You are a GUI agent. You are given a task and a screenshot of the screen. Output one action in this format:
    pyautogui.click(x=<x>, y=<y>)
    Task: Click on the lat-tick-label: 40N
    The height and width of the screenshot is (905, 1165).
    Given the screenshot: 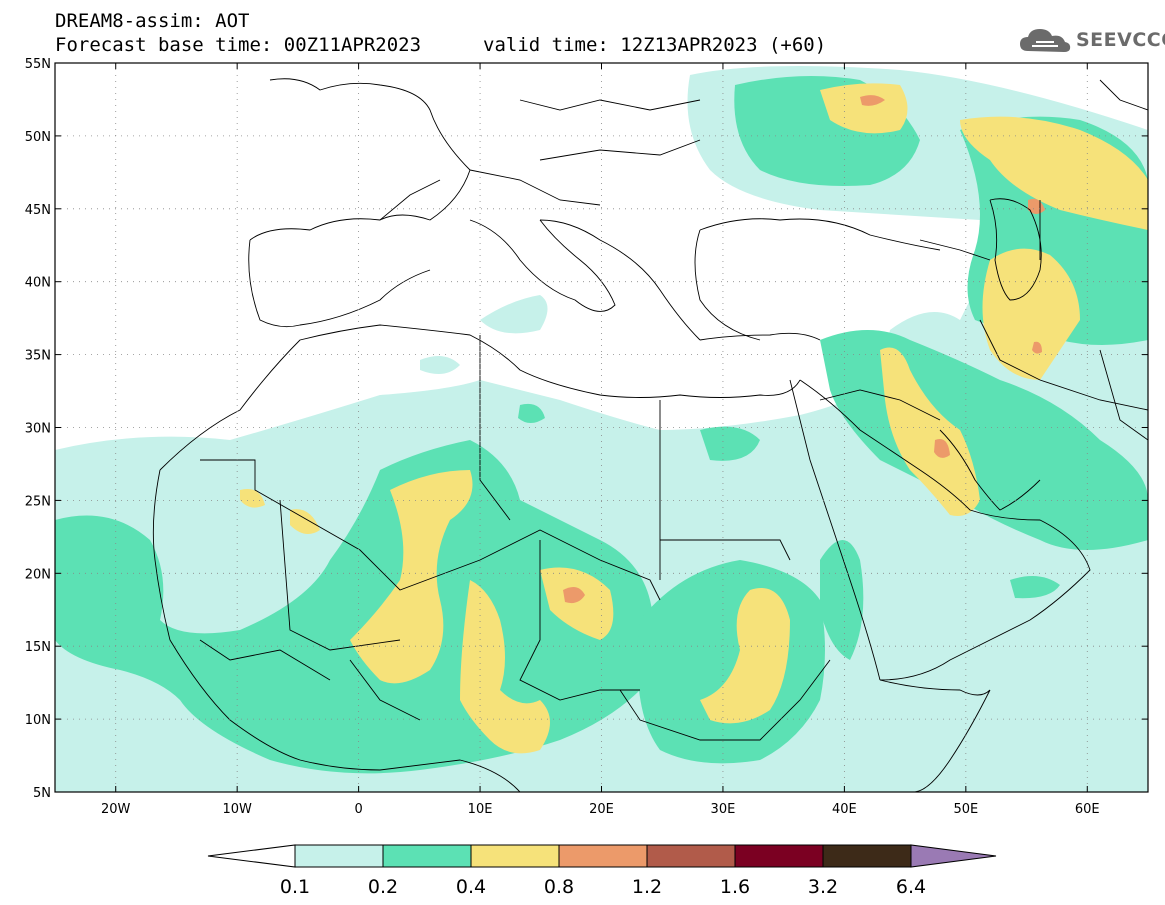 What is the action you would take?
    pyautogui.click(x=38, y=283)
    